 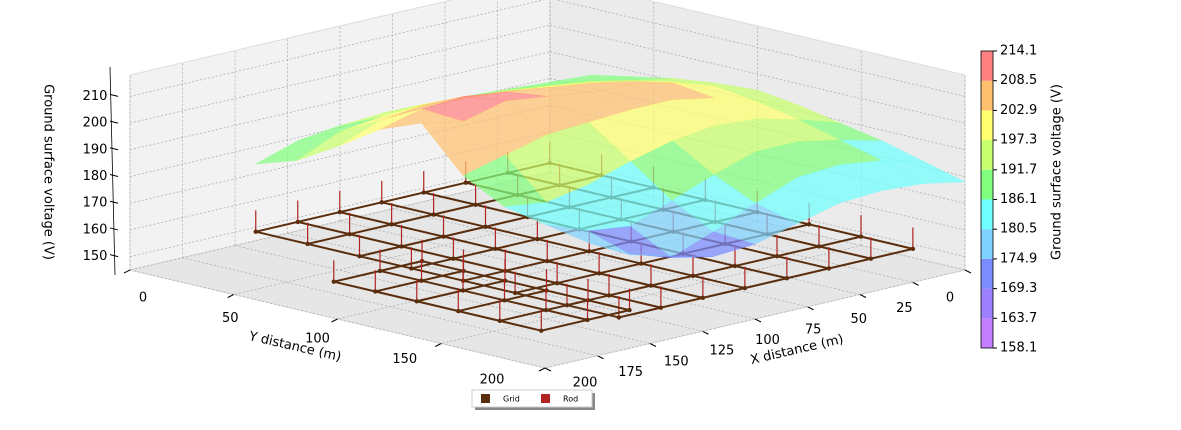 What do you see at coordinates (1018, 318) in the screenshot?
I see `colorbar-tick-label: 163.7` at bounding box center [1018, 318].